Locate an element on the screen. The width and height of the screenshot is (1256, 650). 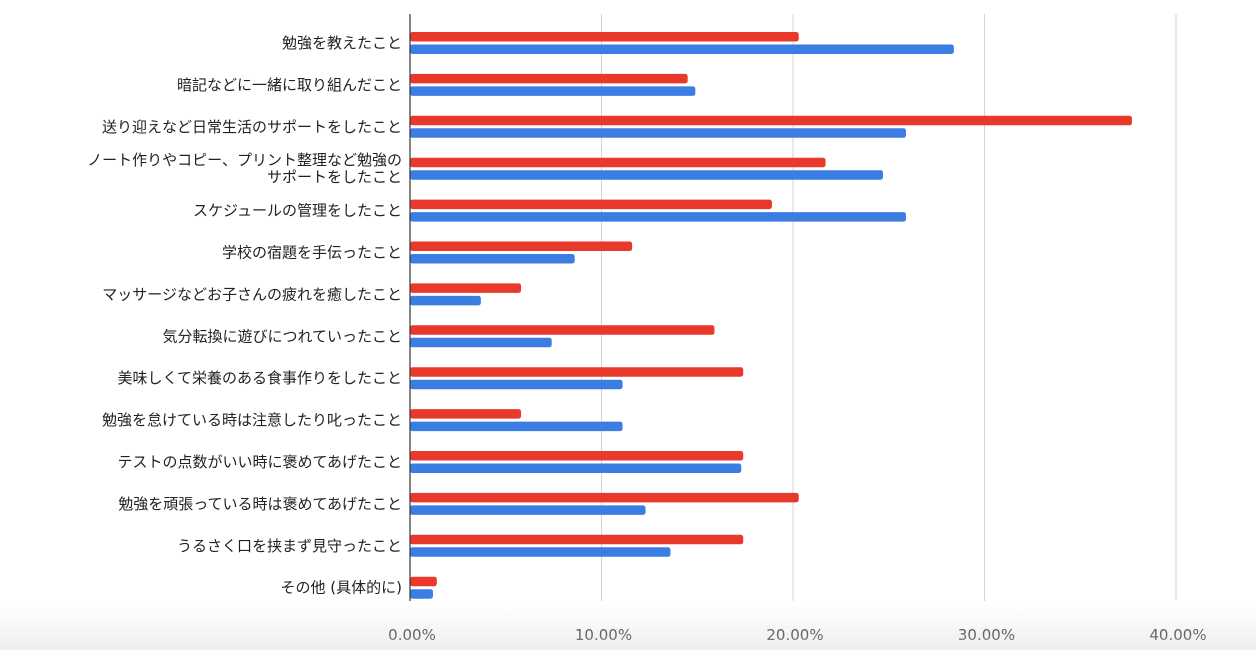
category-label: ノート作りやコピー、プリント整理など勉強のサポートをしたこと is located at coordinates (244, 168).